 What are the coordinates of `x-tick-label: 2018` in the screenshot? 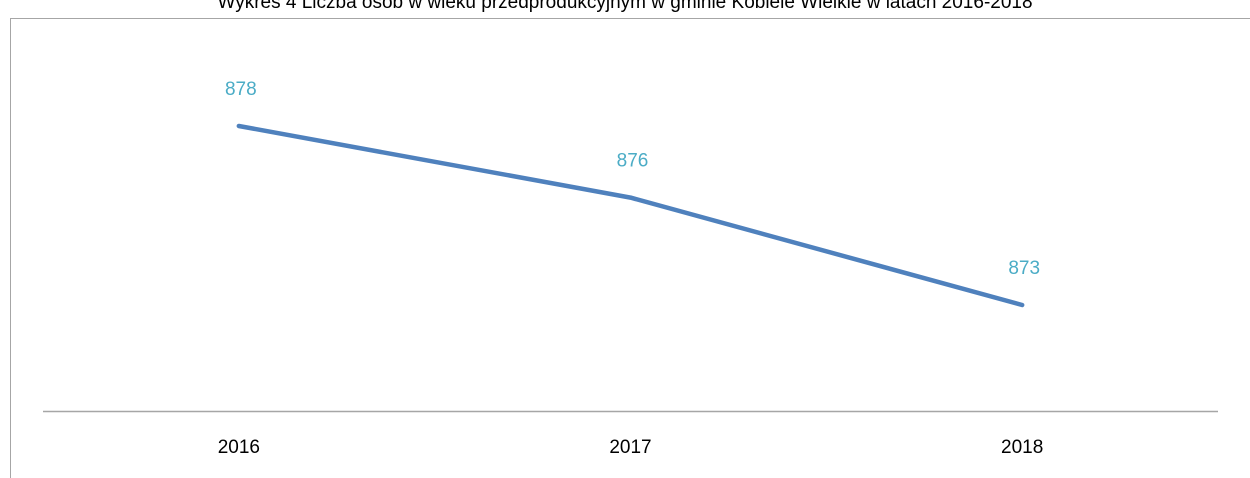 It's located at (1022, 447).